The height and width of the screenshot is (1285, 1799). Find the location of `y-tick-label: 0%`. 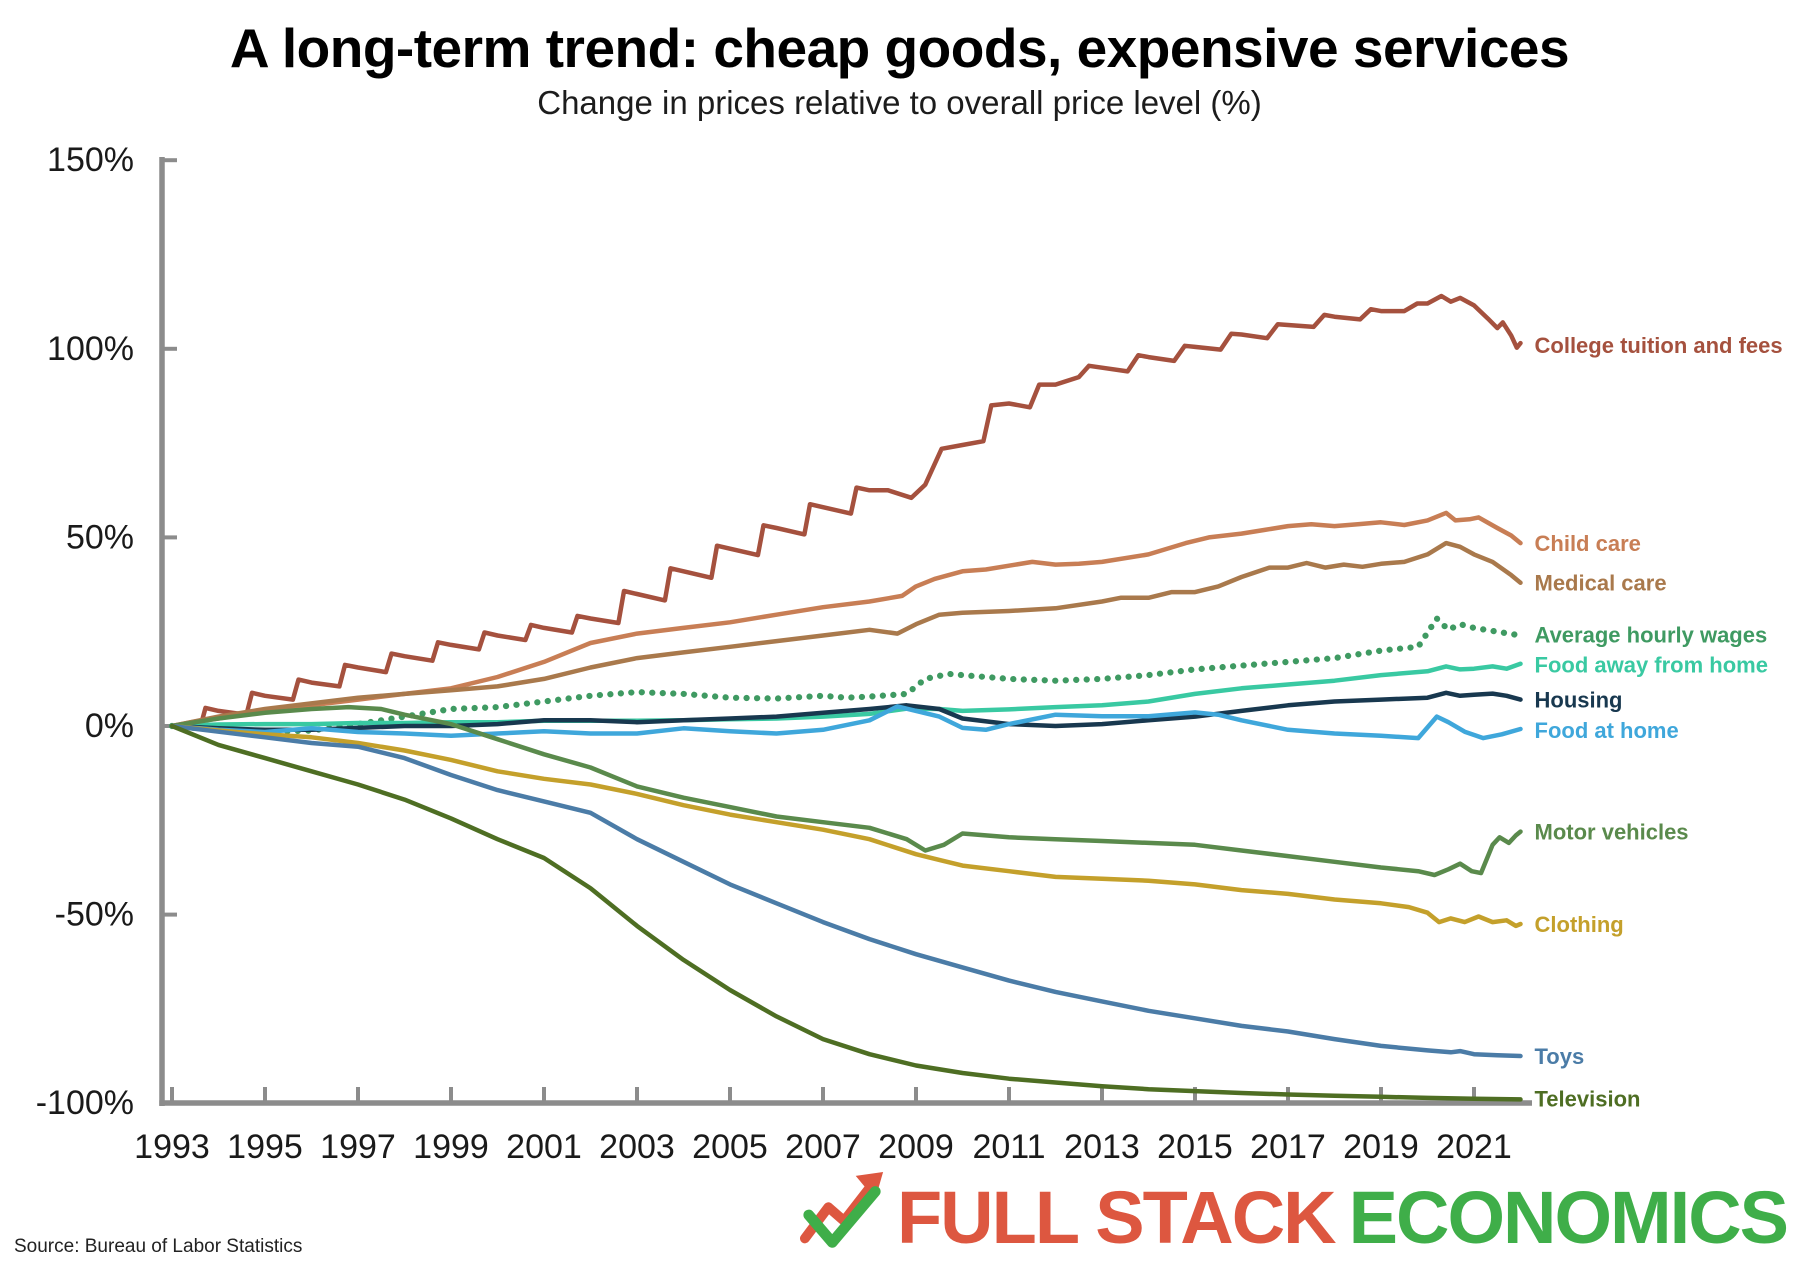

y-tick-label: 0% is located at coordinates (109, 726).